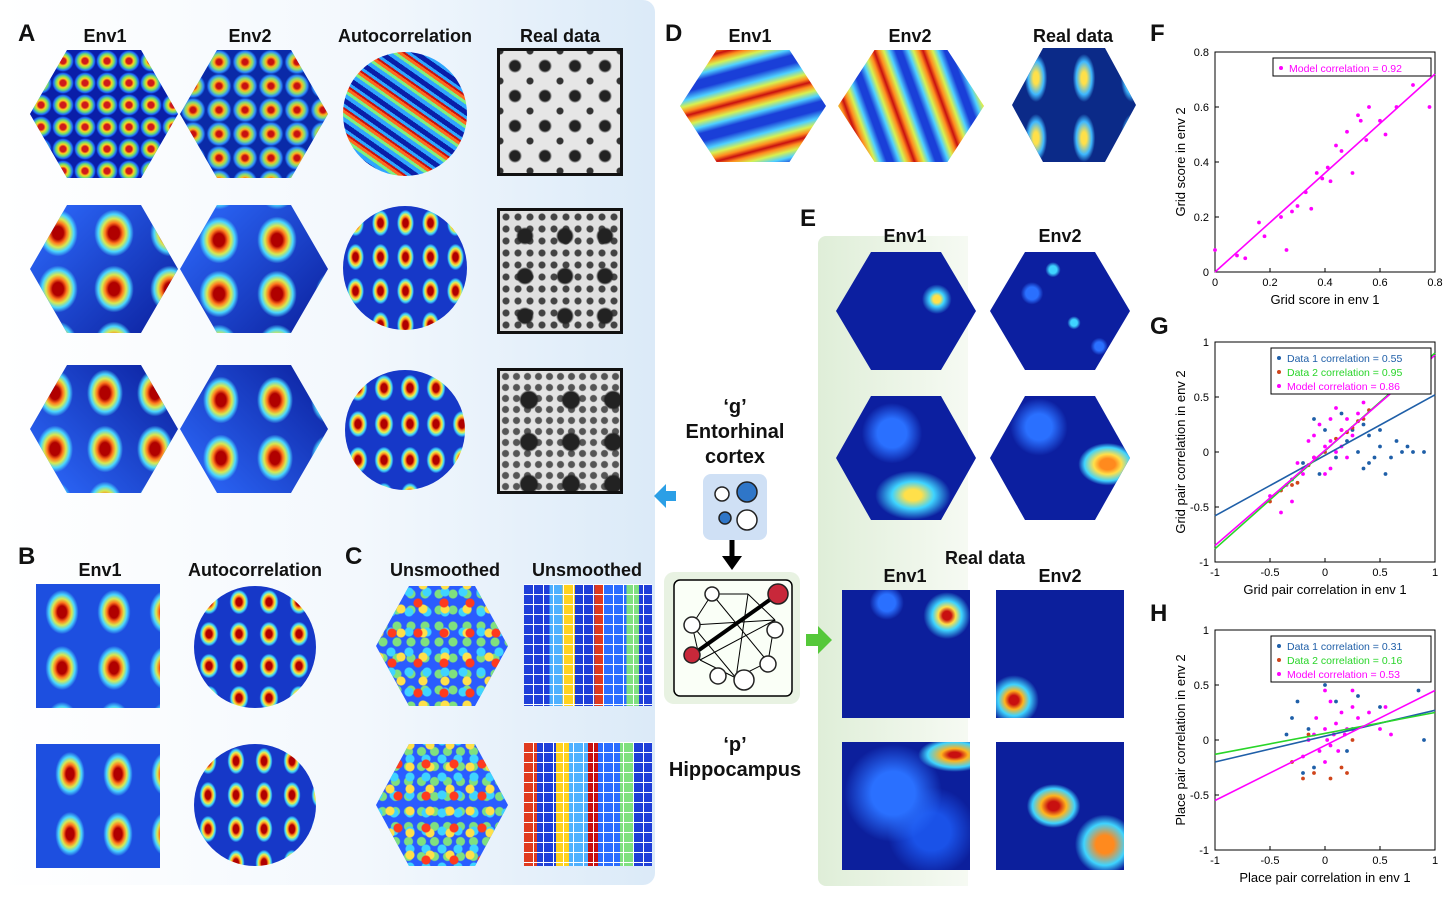 The height and width of the screenshot is (917, 1456). What do you see at coordinates (750, 36) in the screenshot?
I see `panel-d-col-env1: Env1` at bounding box center [750, 36].